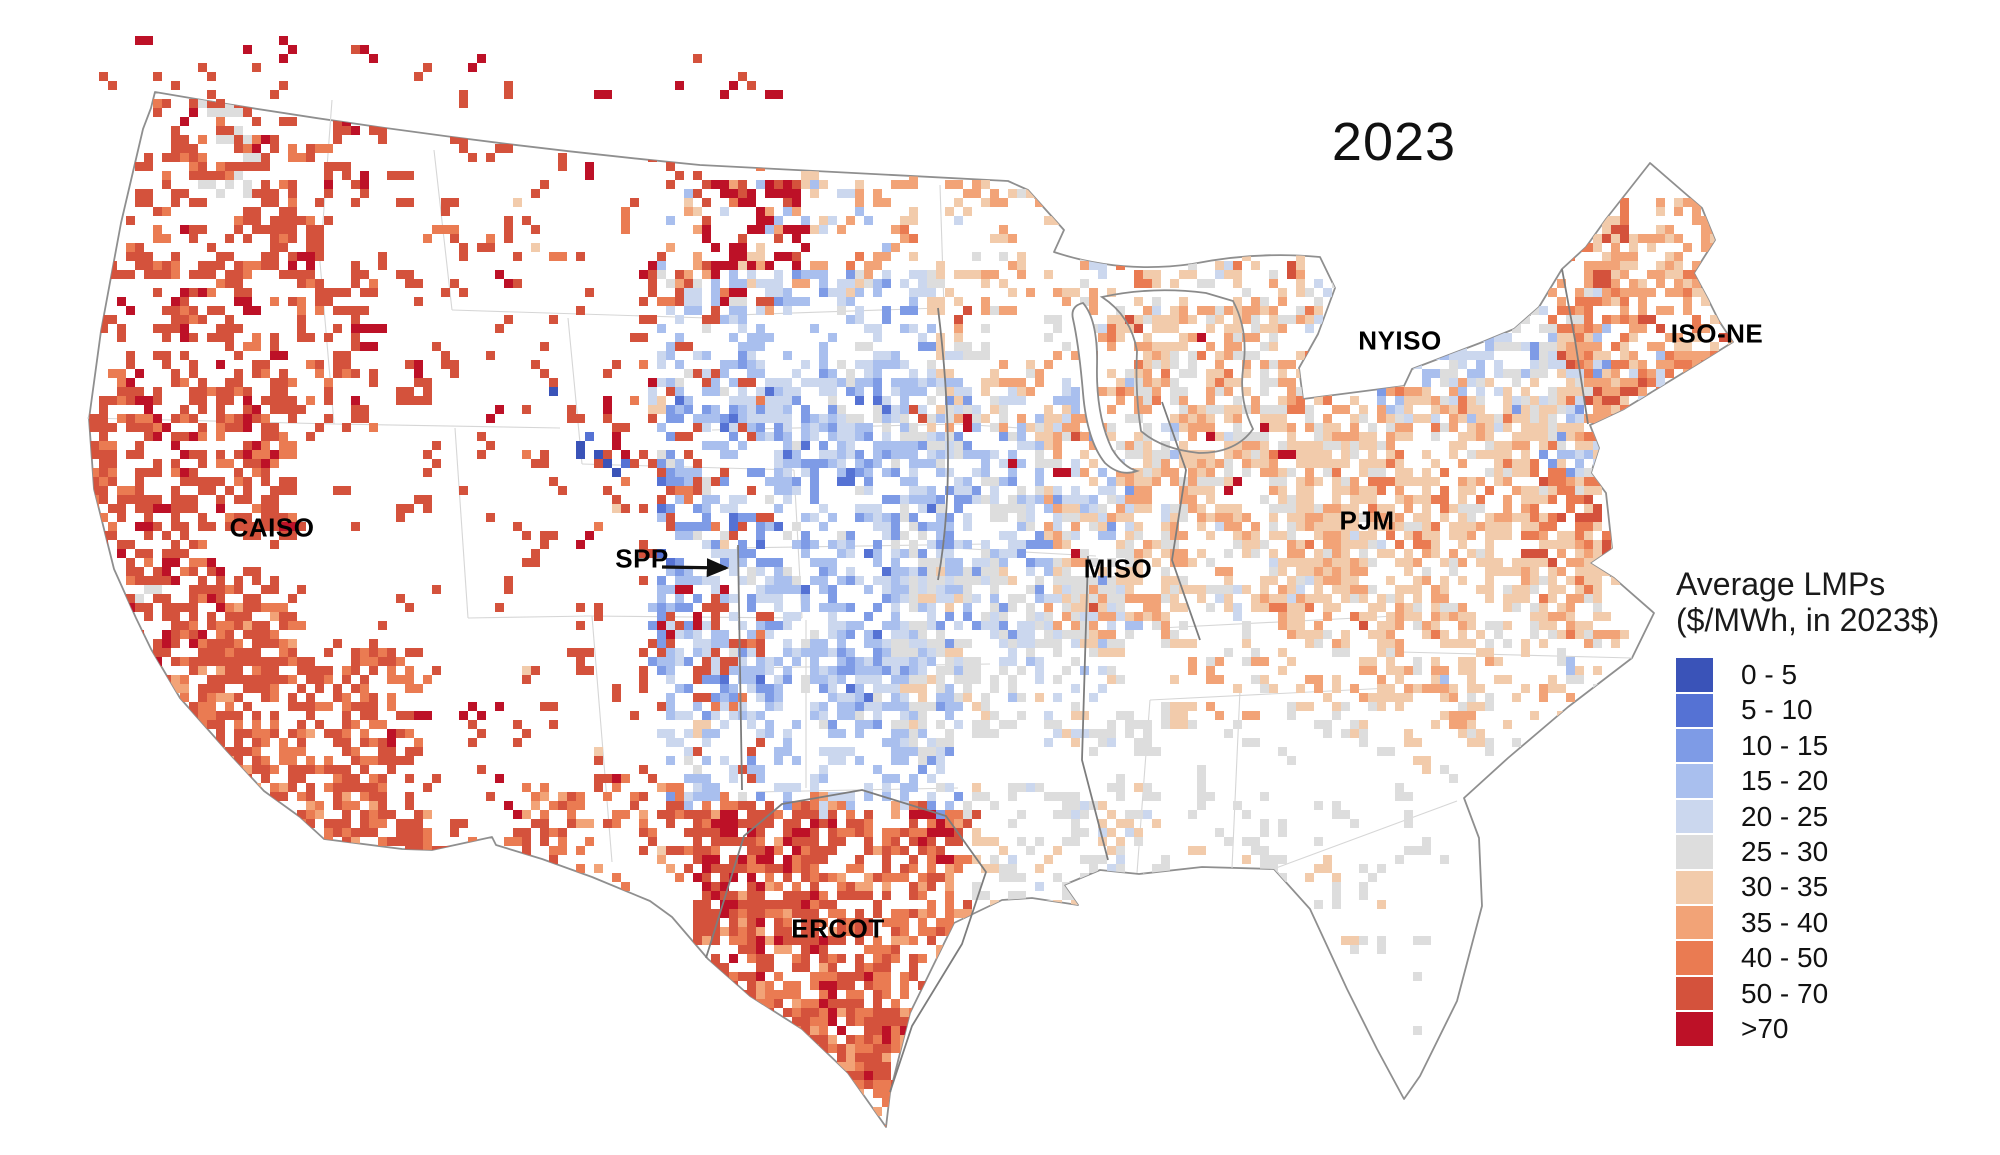  What do you see at coordinates (1105, 388) in the screenshot?
I see `lake-michigan` at bounding box center [1105, 388].